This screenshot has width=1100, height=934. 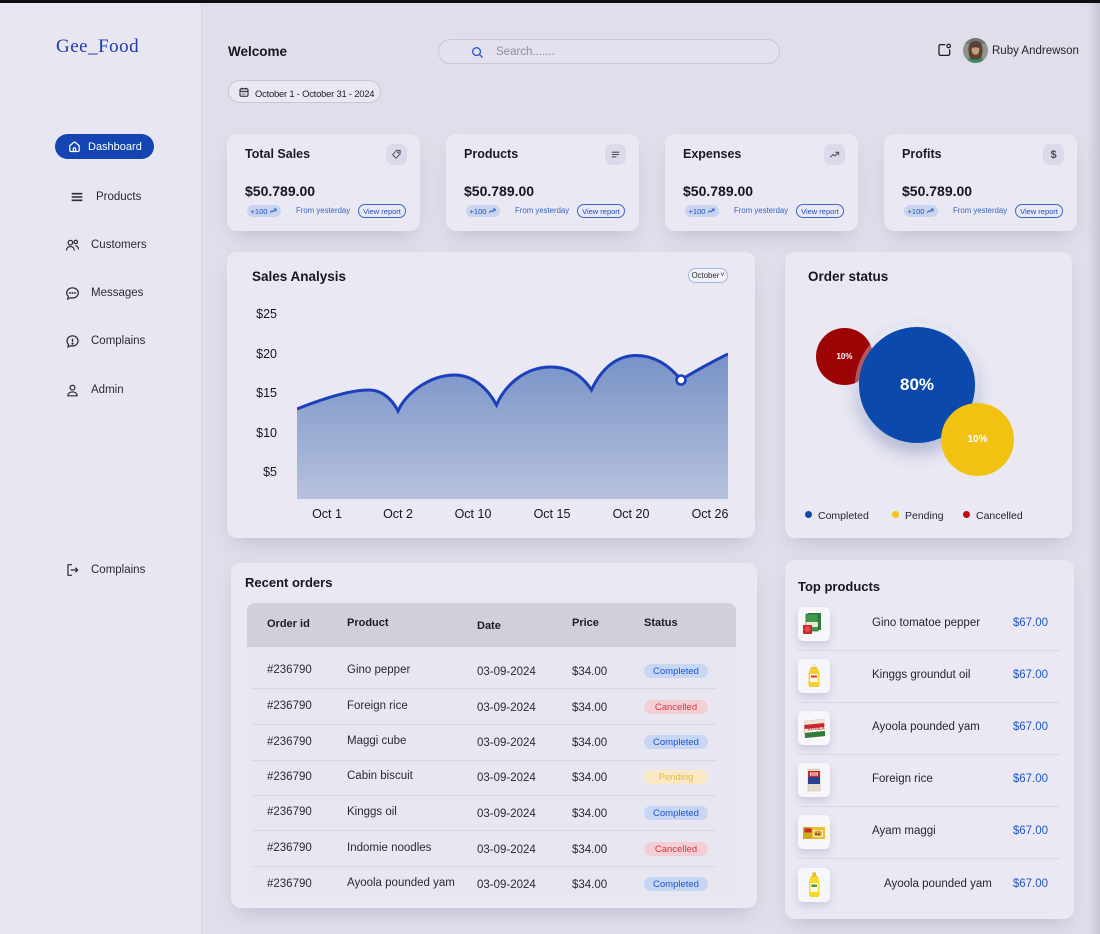 What do you see at coordinates (816, 728) in the screenshot?
I see `svg-text: AYOOLA` at bounding box center [816, 728].